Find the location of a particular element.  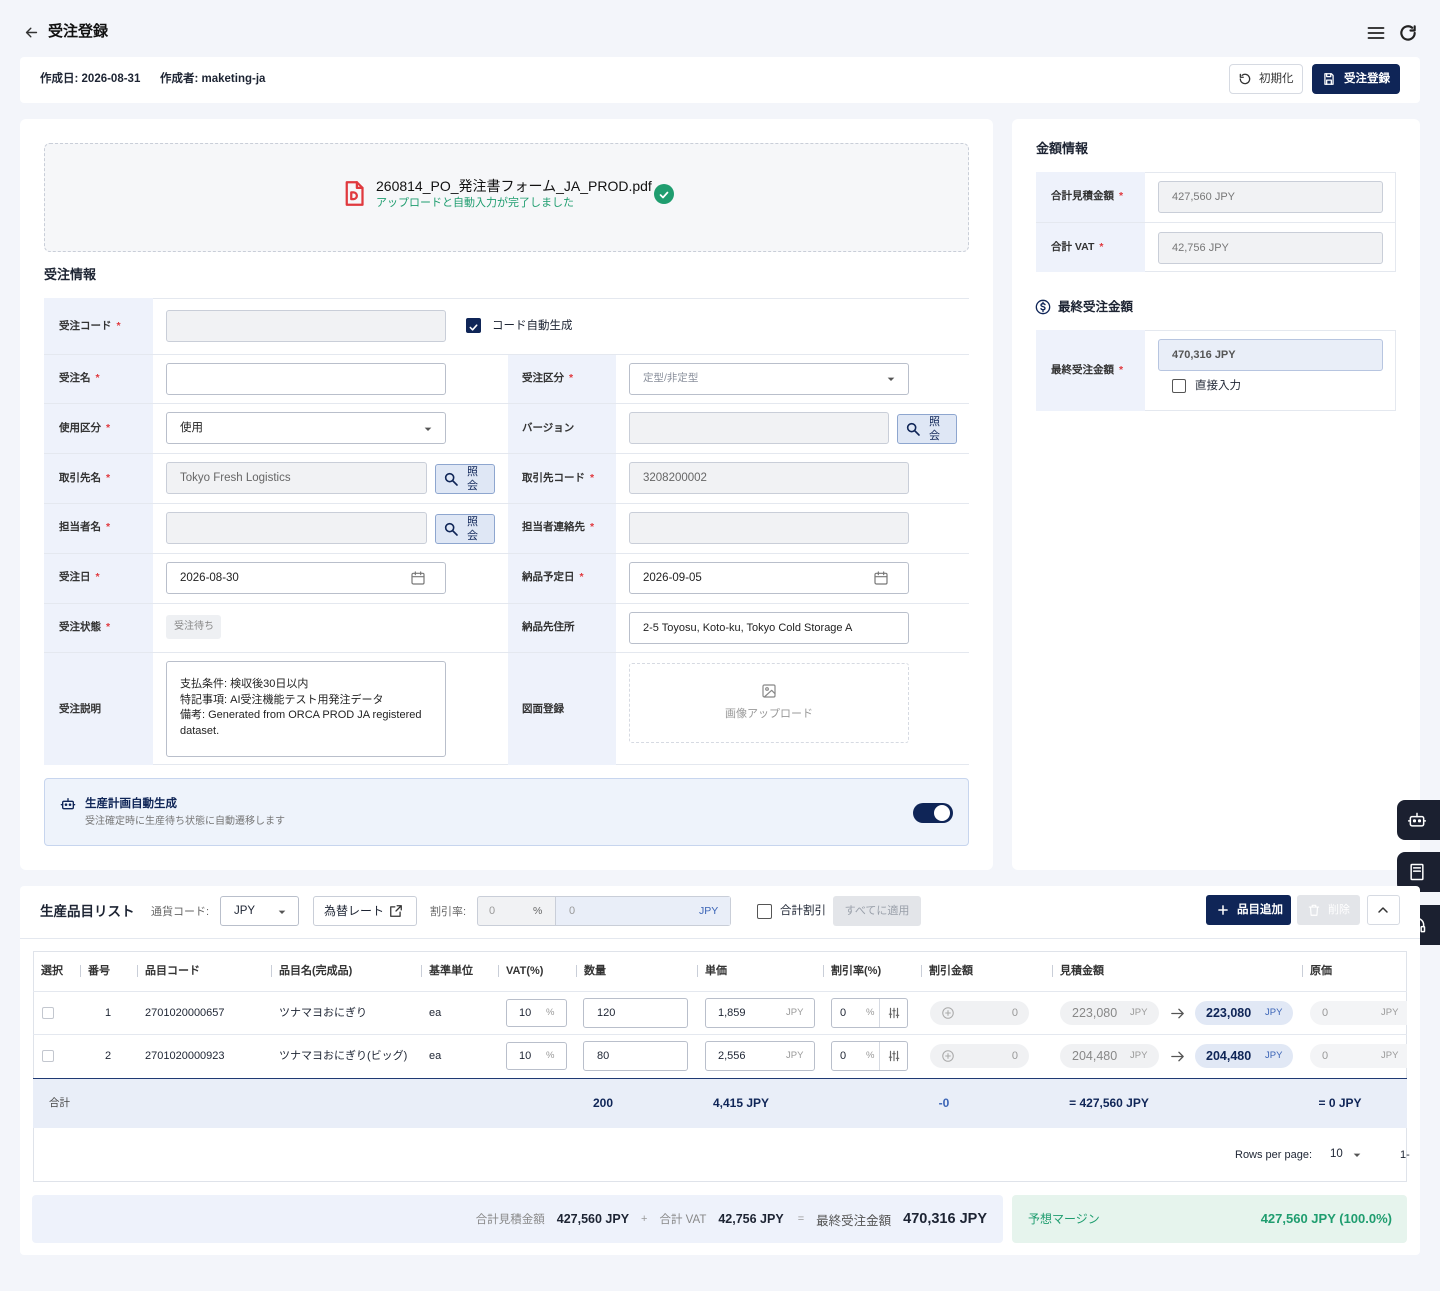

field-label-text: 受注名 is located at coordinates (75, 378).